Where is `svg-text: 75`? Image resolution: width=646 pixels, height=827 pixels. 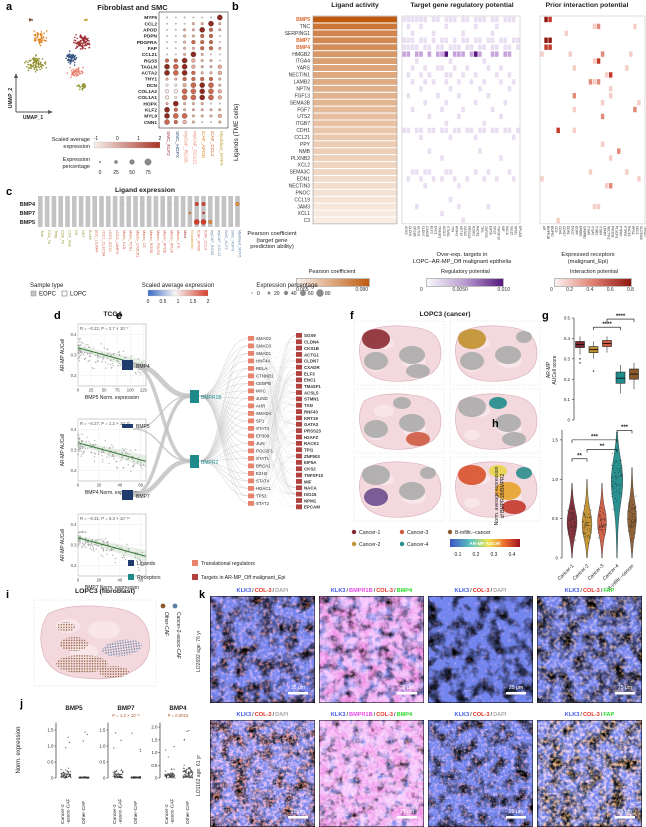
svg-text: 75 is located at coordinates (117, 390).